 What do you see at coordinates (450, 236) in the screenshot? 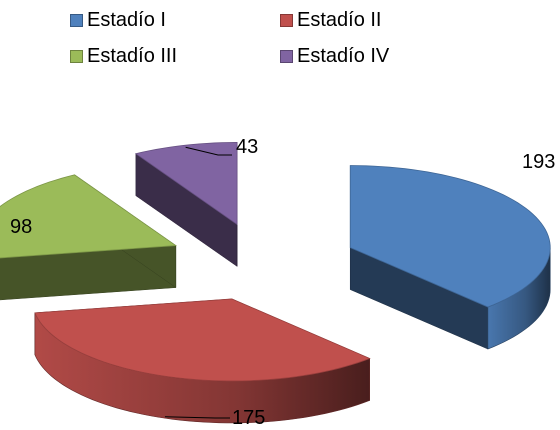
I see `pie-slice-estadio-i-top` at bounding box center [450, 236].